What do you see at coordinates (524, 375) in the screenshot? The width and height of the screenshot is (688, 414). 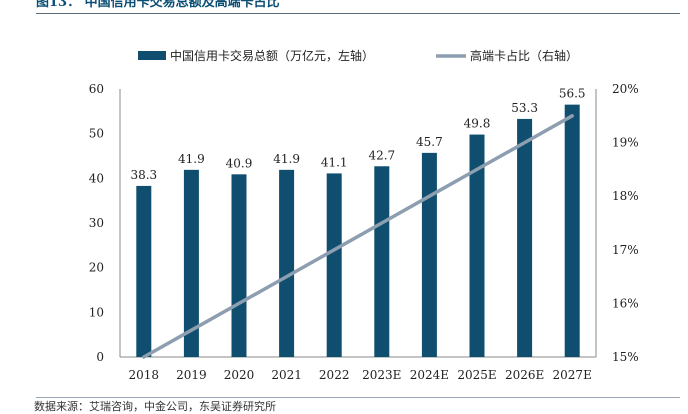 I see `x-tick-label: 2026E` at bounding box center [524, 375].